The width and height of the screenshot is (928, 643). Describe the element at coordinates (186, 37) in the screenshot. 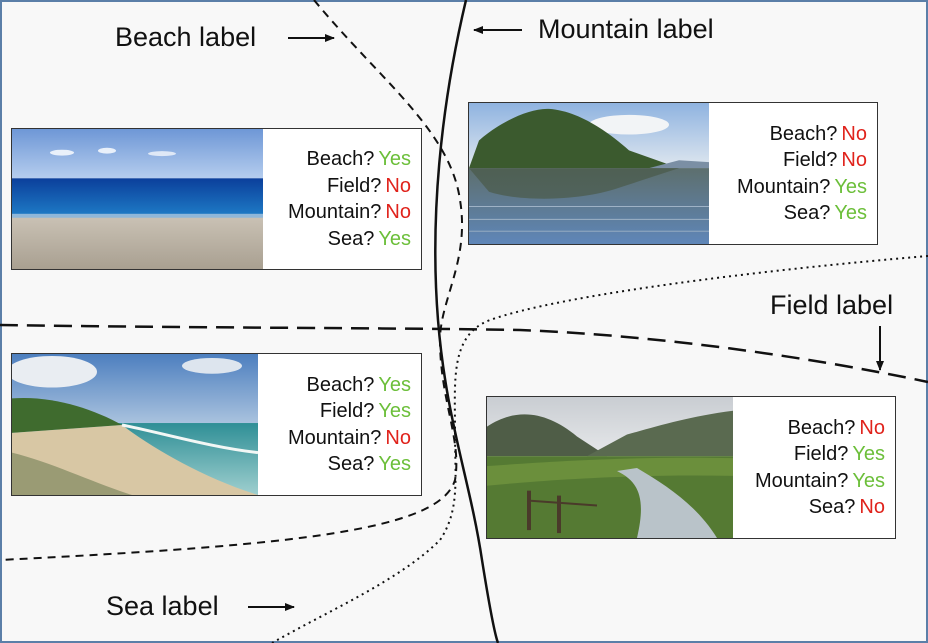

I see `beach-label: Beach label` at that location.